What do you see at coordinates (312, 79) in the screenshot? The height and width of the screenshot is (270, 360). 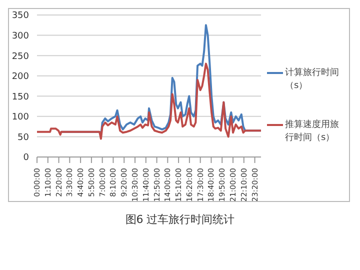 I see `legend-label: 计算旅行时间（s）` at bounding box center [312, 79].